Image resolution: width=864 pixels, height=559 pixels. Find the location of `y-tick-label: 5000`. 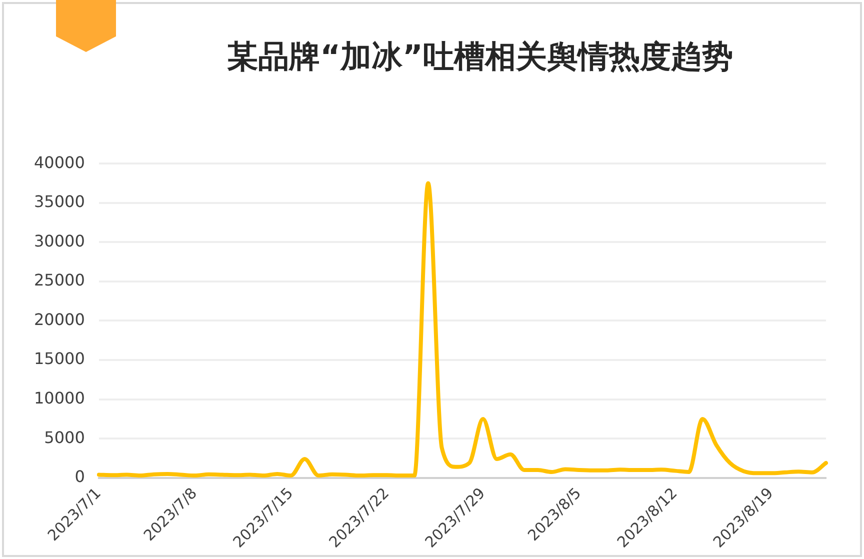

y-tick-label: 5000 is located at coordinates (64, 437).